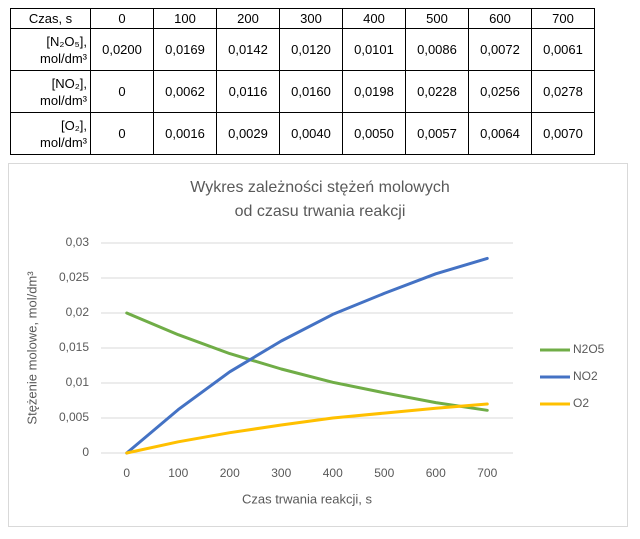 Image resolution: width=640 pixels, height=539 pixels. Describe the element at coordinates (50, 49) in the screenshot. I see `row-label: [N₂O₅], mol/dm³` at that location.